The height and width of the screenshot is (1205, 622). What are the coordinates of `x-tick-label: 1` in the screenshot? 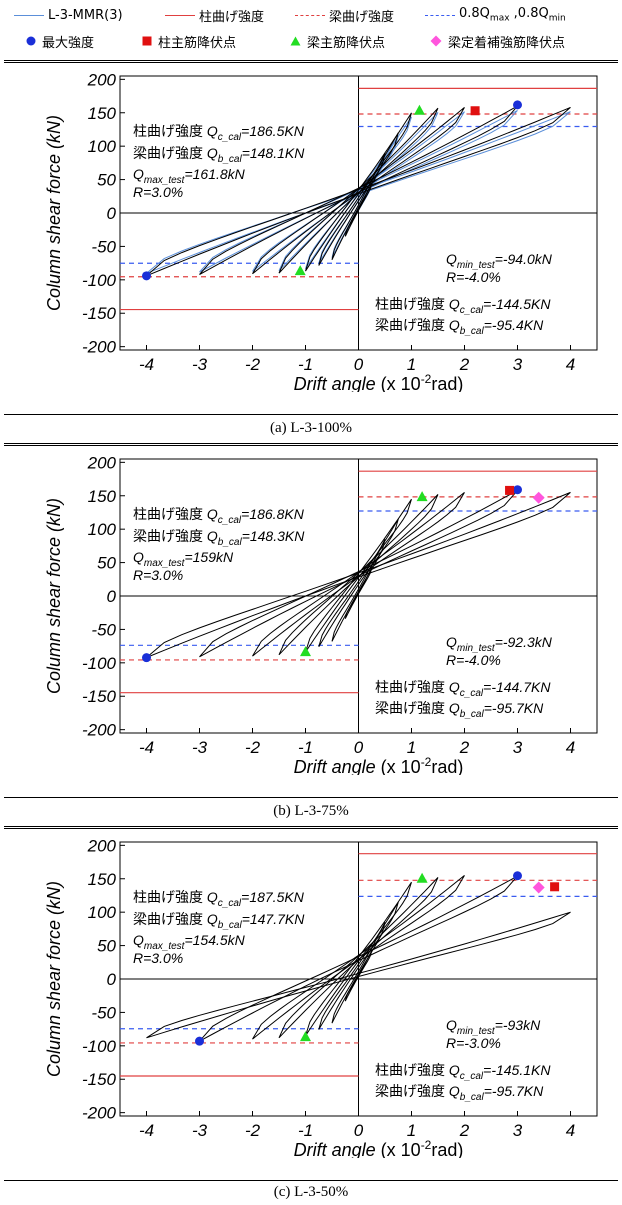 It's located at (411, 364).